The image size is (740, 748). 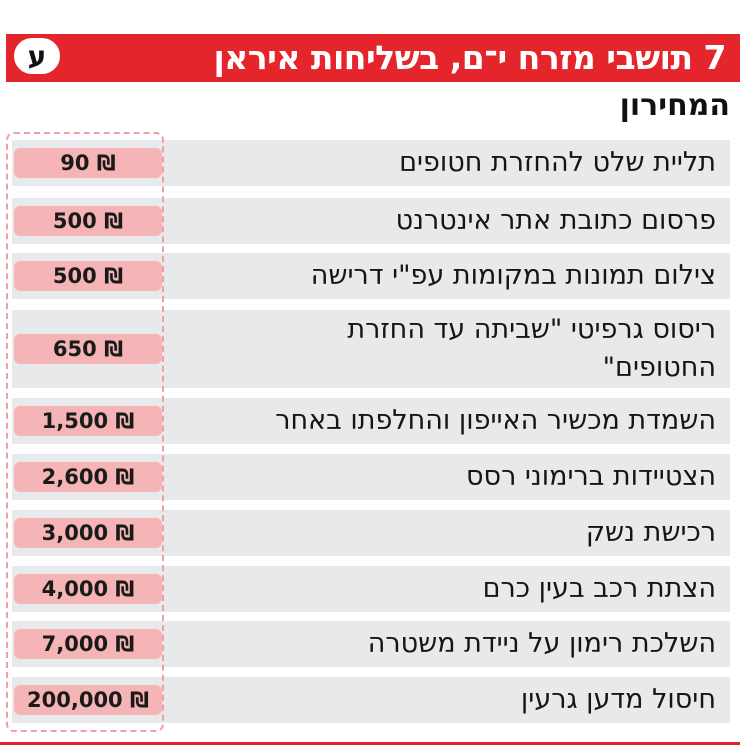 I want to click on table-row: השלכת רימון על ניידת משטרה 7,000 ₪, so click(x=371, y=644).